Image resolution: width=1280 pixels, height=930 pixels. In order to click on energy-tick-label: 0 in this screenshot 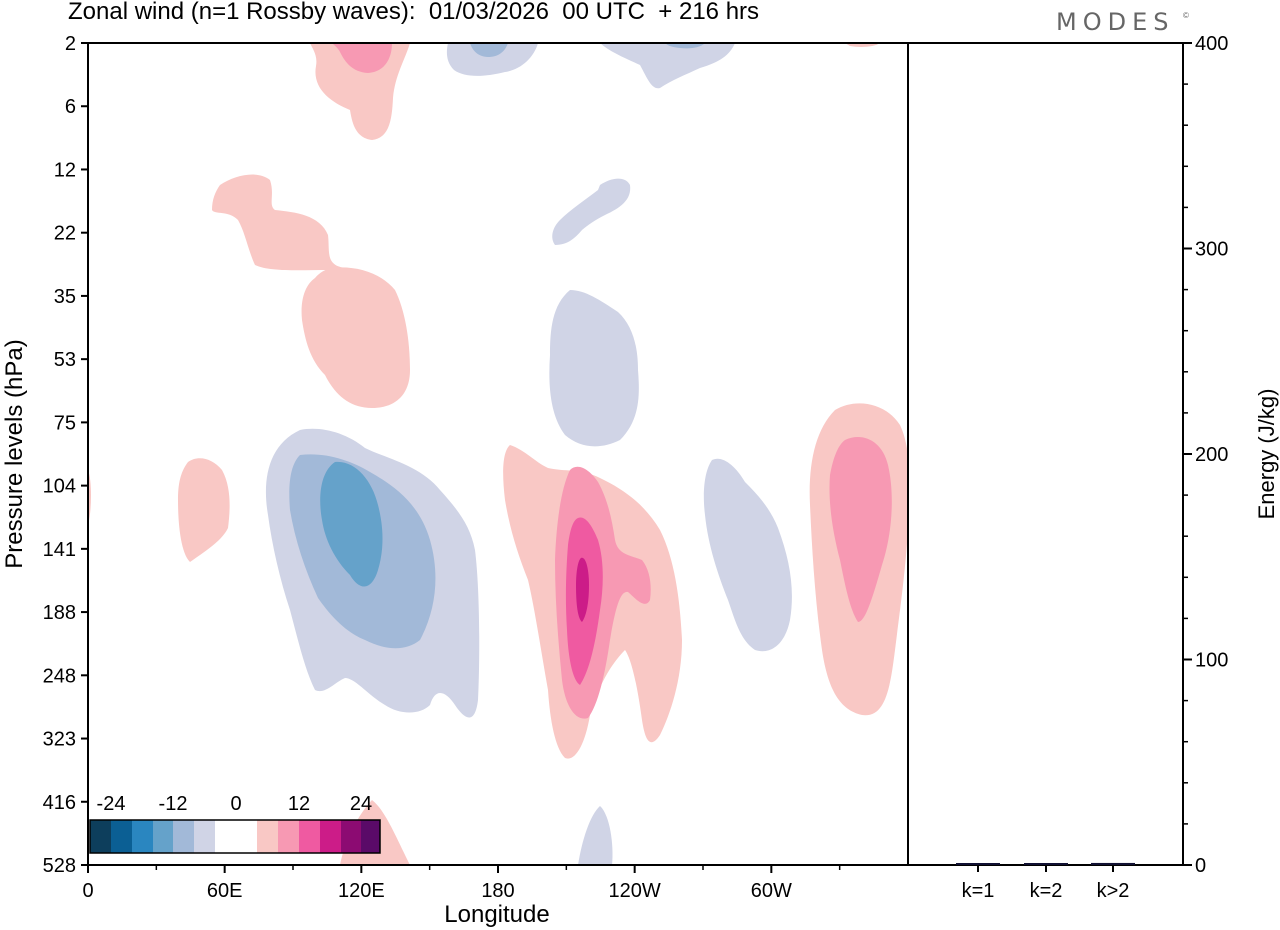, I will do `click(1200, 866)`.